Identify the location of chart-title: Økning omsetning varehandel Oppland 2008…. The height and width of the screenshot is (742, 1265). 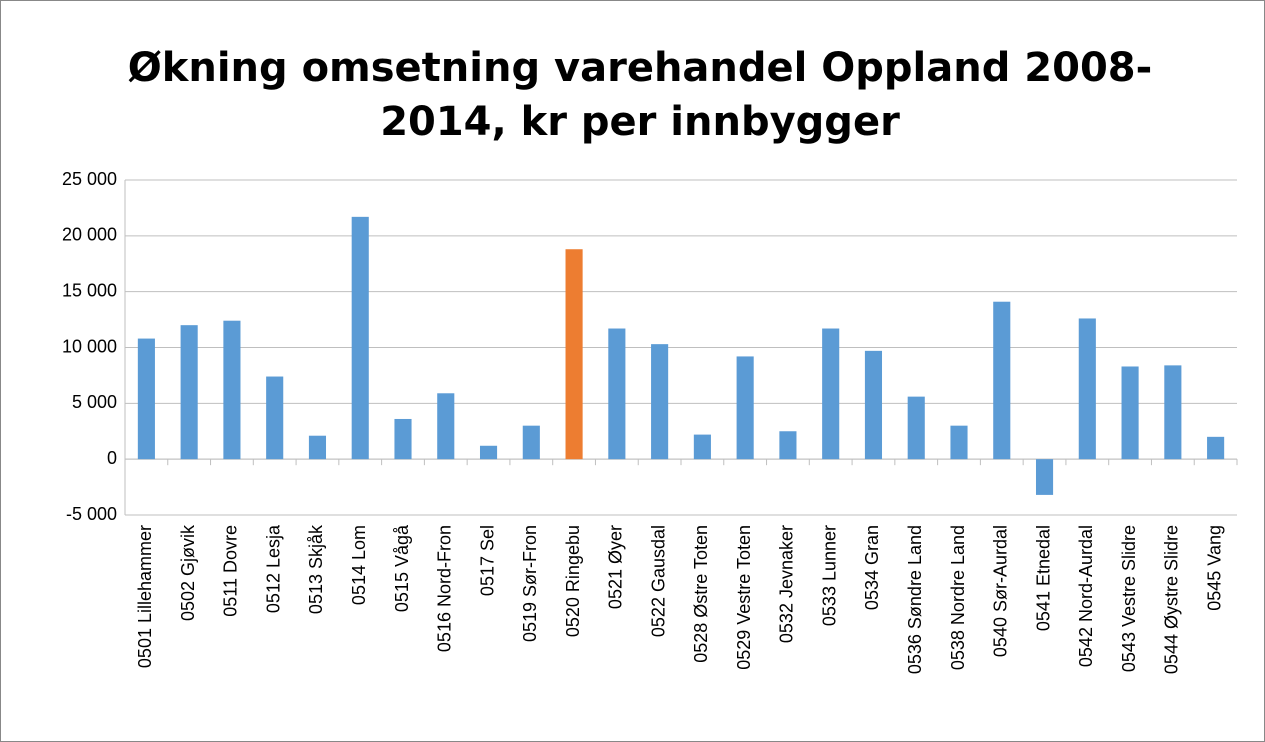
(640, 68).